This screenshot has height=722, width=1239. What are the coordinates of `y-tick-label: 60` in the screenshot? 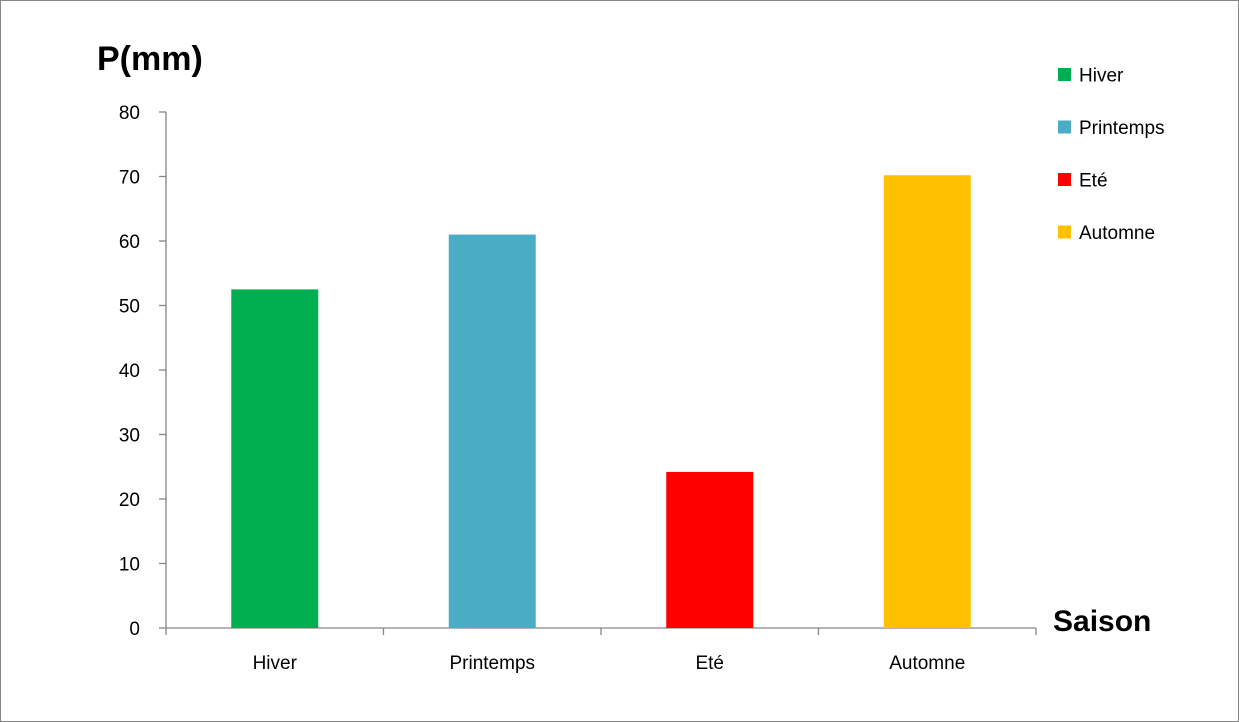 It's located at (129, 242).